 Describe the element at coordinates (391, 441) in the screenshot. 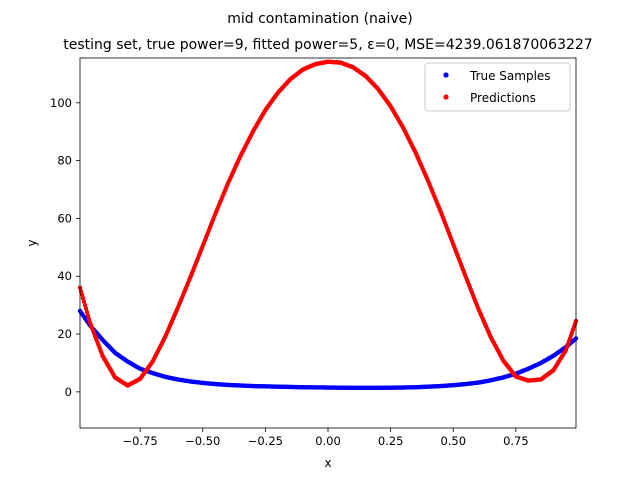

I see `x-tick-label: 0.25` at that location.